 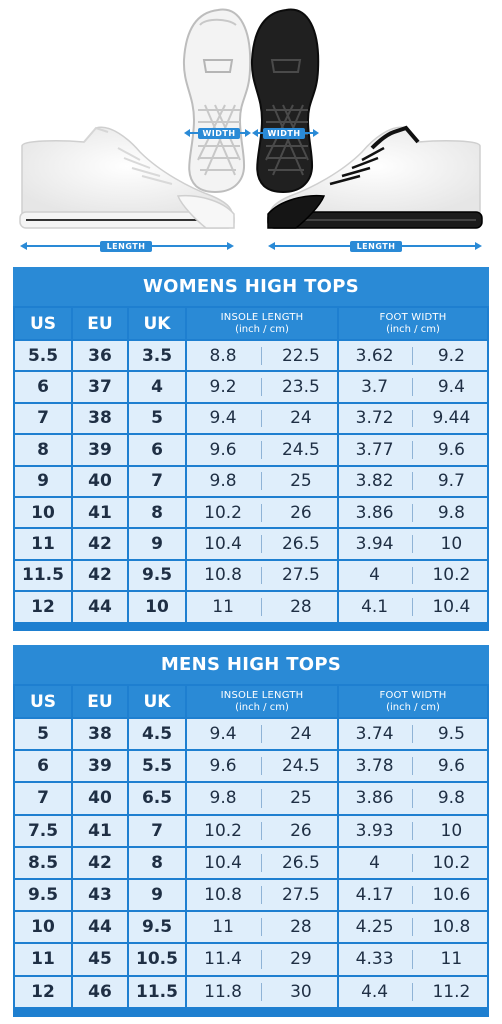 What do you see at coordinates (43, 544) in the screenshot?
I see `size-us-cell: 11` at bounding box center [43, 544].